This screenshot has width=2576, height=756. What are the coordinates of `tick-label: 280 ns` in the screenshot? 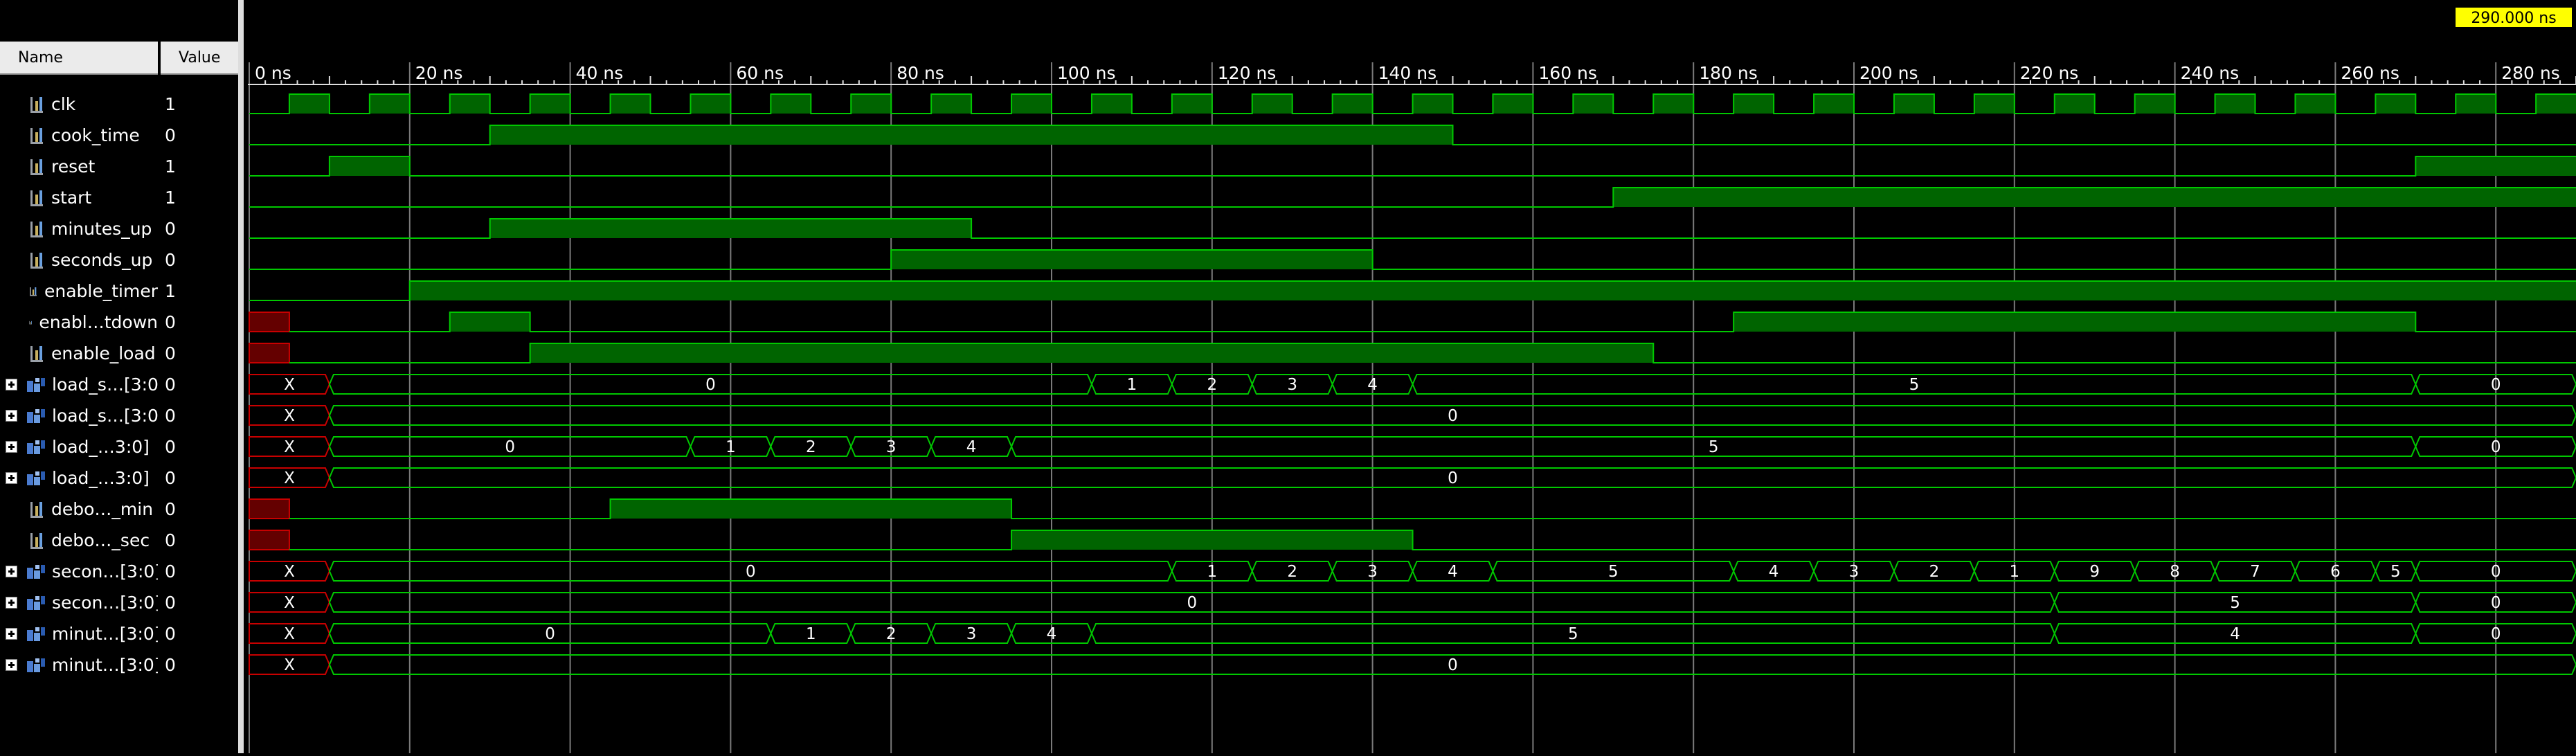 It's located at (2530, 73).